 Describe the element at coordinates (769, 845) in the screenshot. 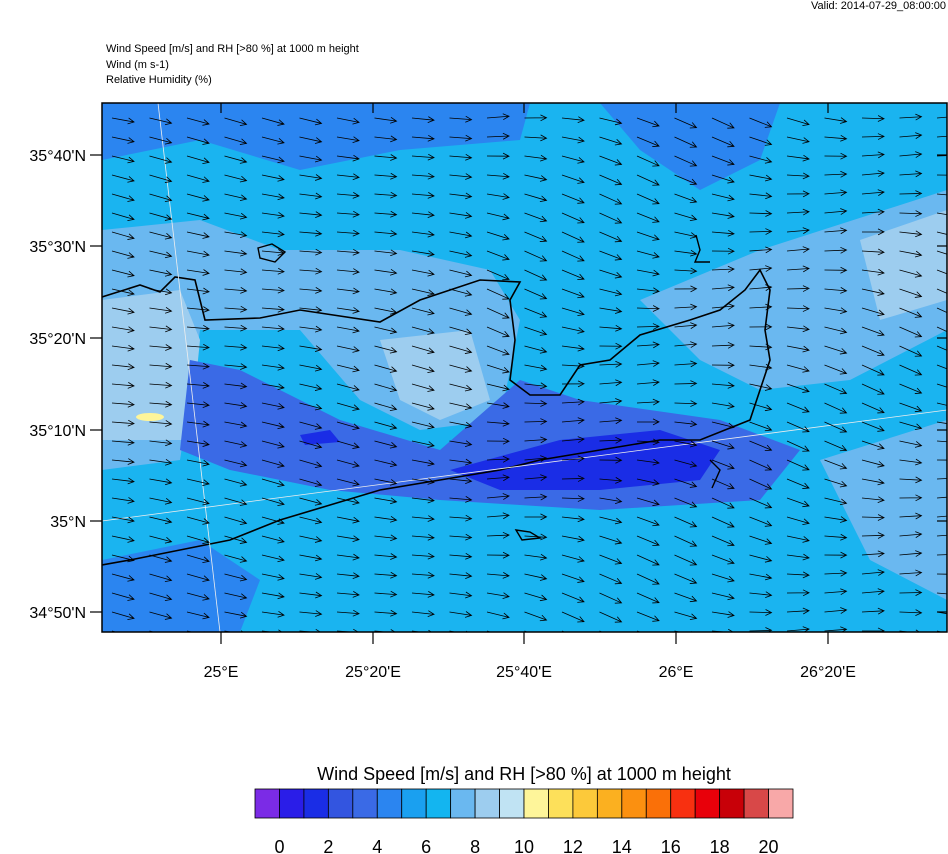

I see `colorbar-label: 20` at that location.